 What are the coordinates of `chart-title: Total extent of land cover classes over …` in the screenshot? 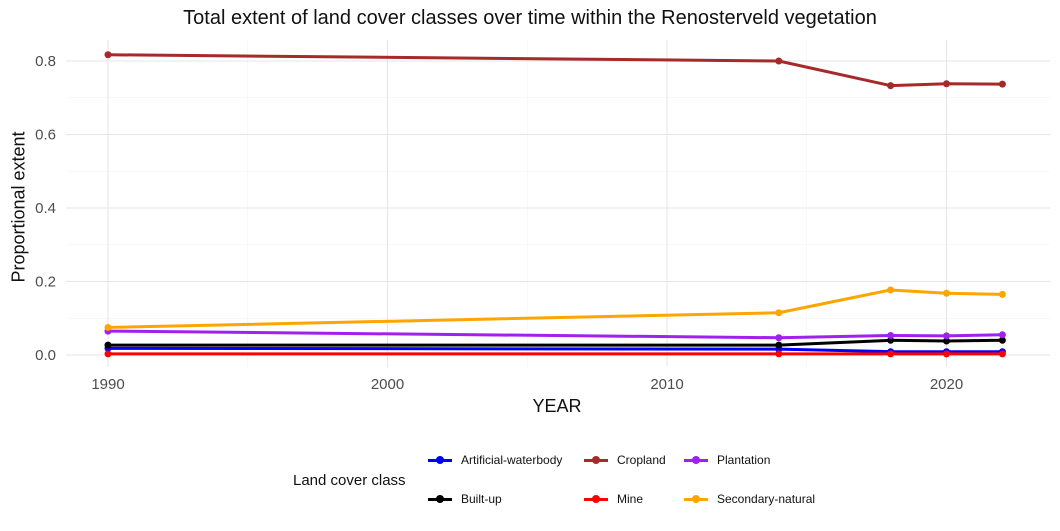 It's located at (530, 18).